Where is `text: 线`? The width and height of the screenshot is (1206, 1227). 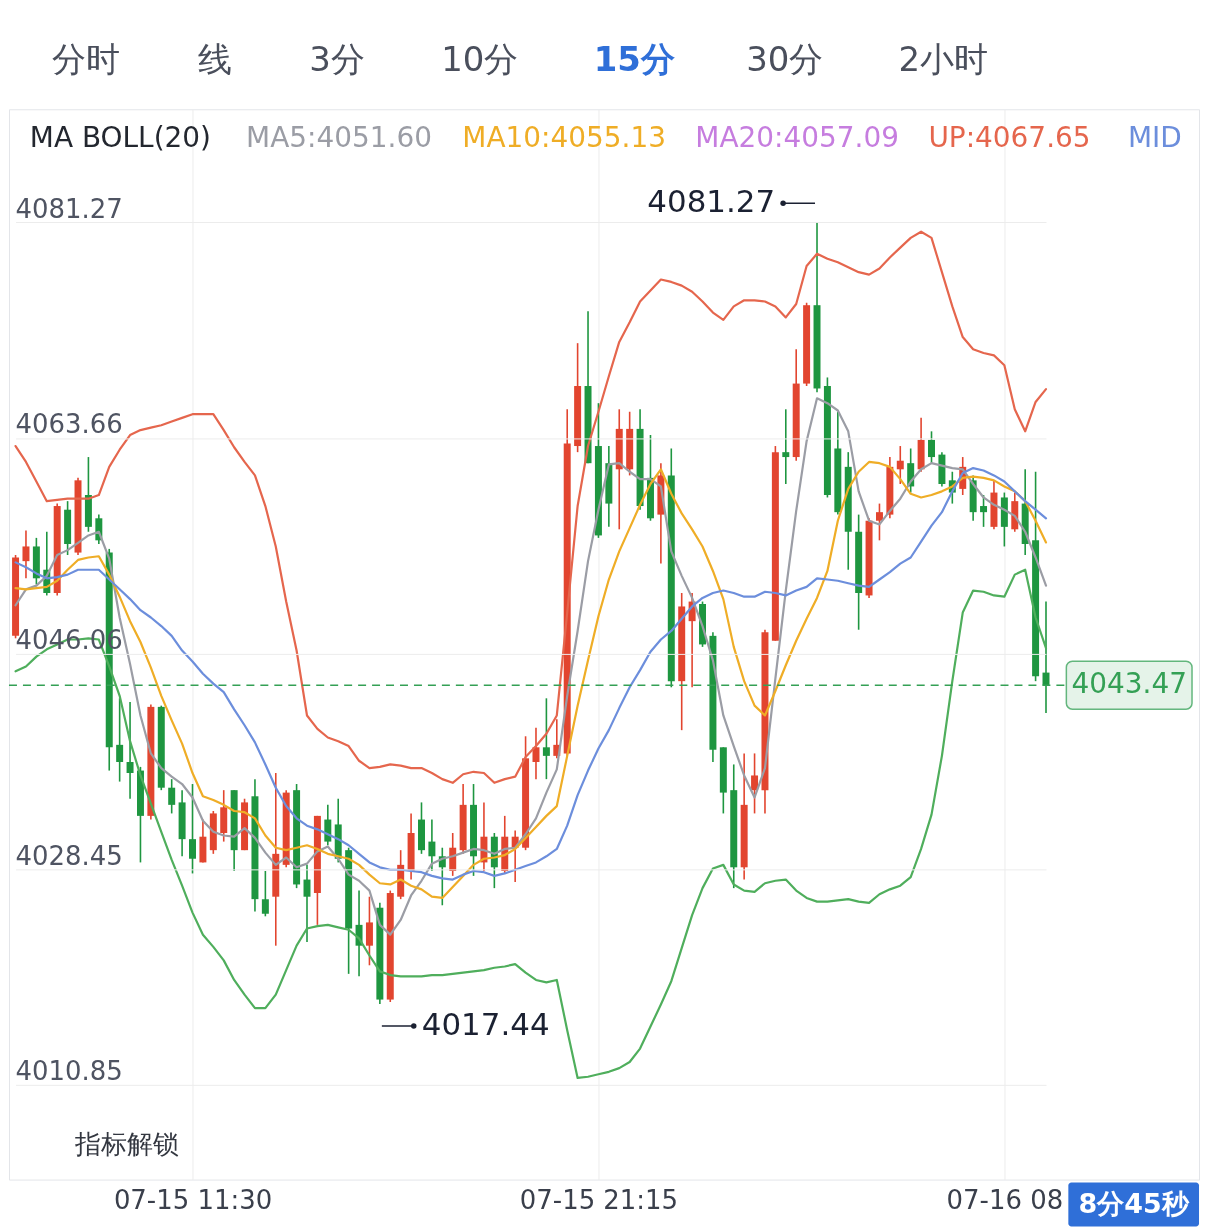 text: 线 is located at coordinates (214, 60).